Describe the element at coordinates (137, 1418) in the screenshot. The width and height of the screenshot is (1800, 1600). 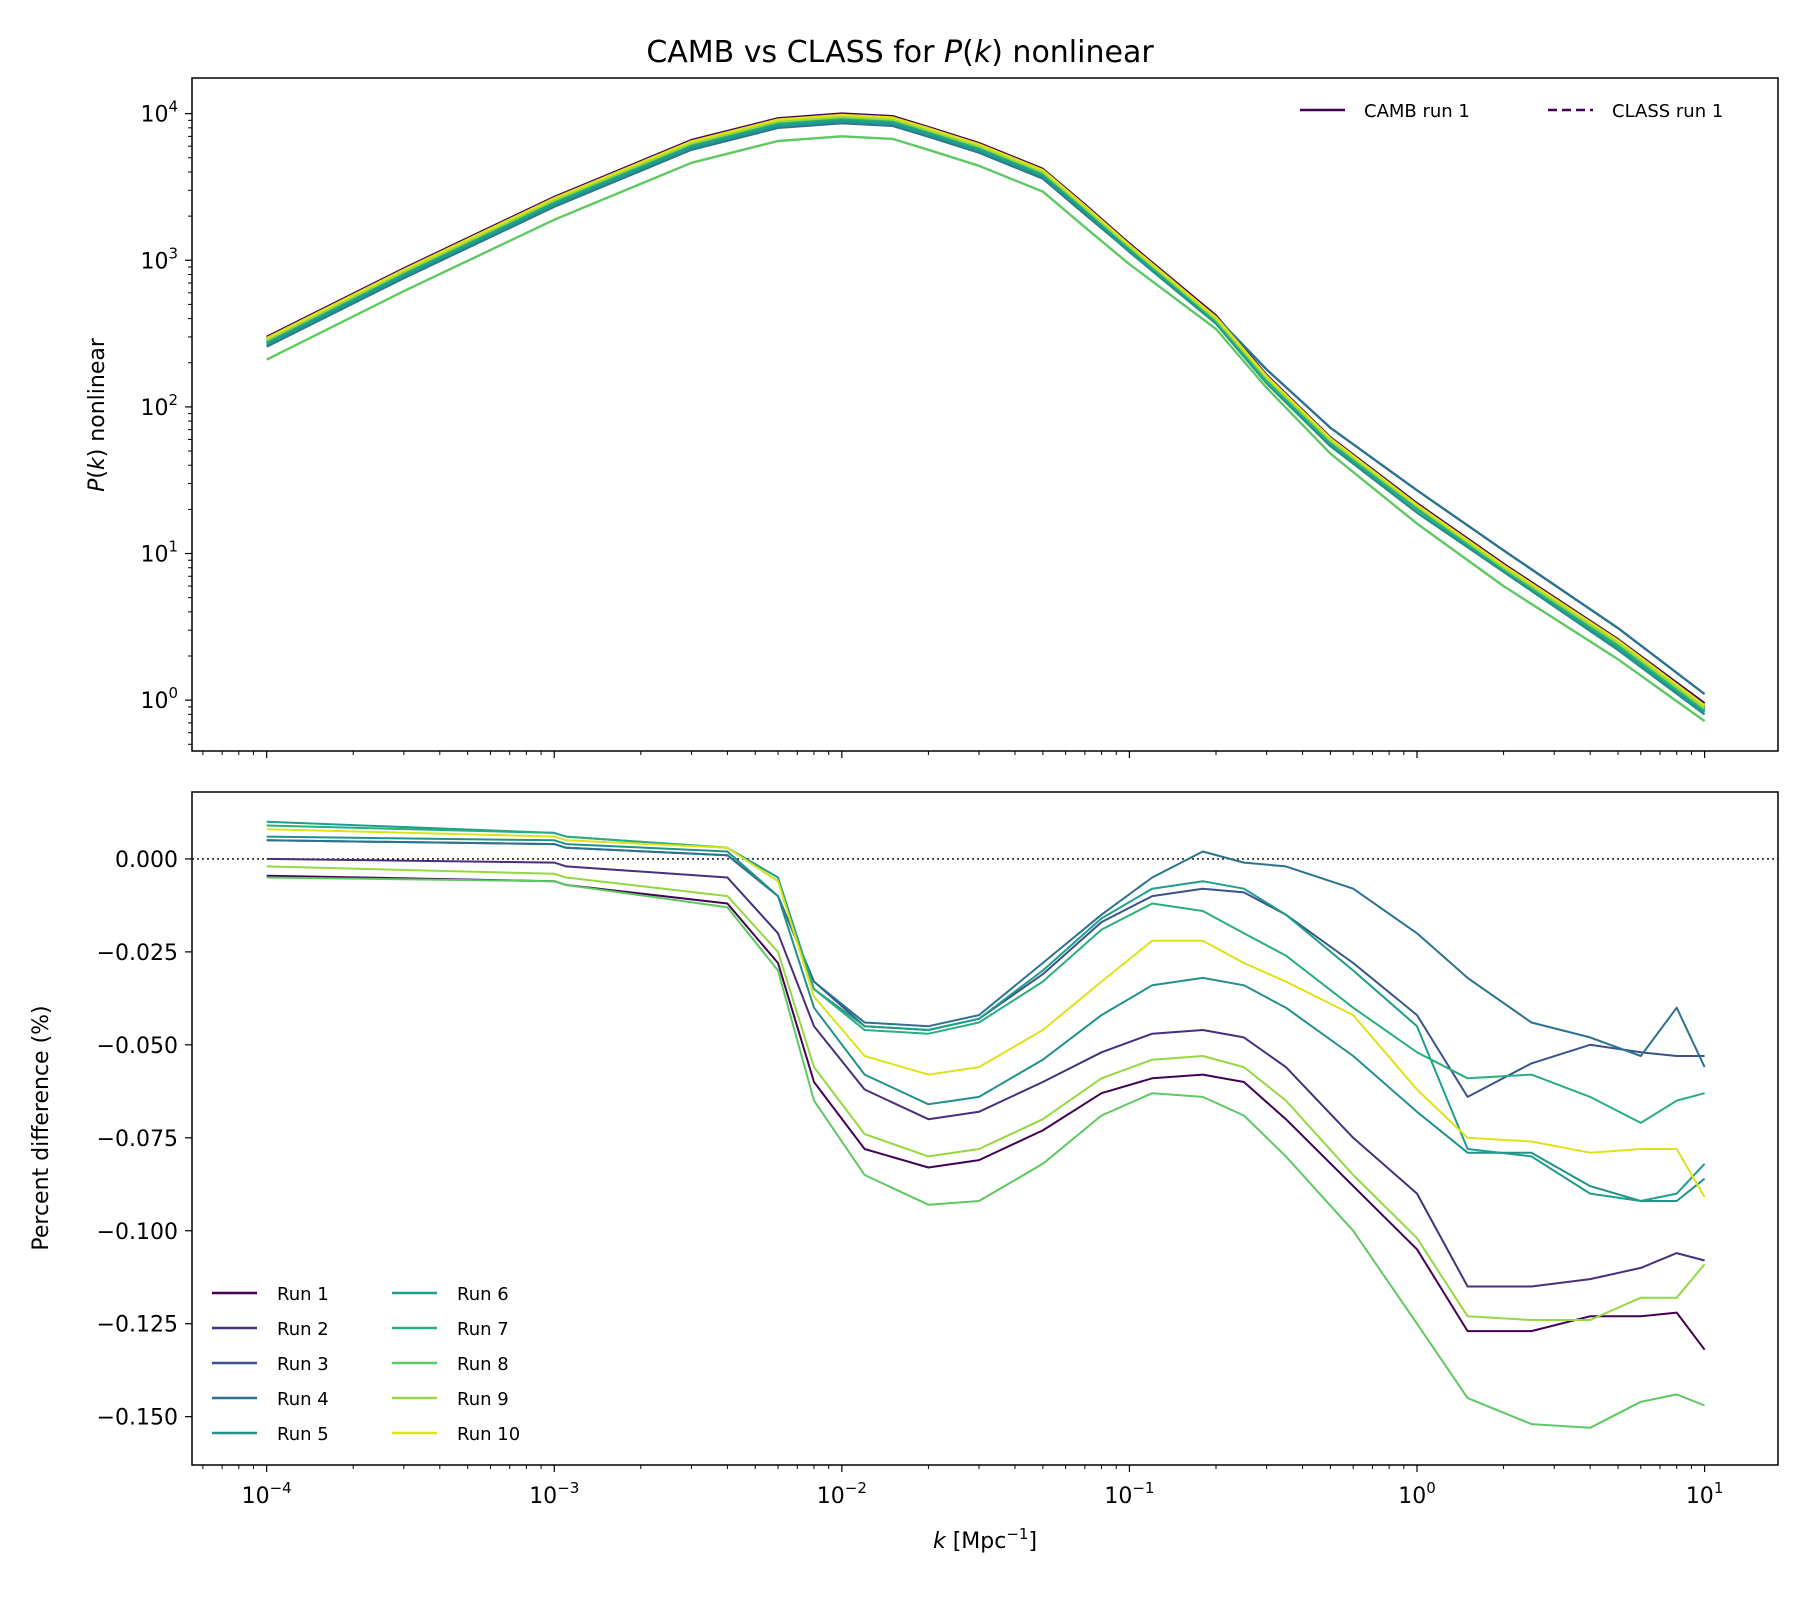
I see `y-tick-label: −0.150` at that location.